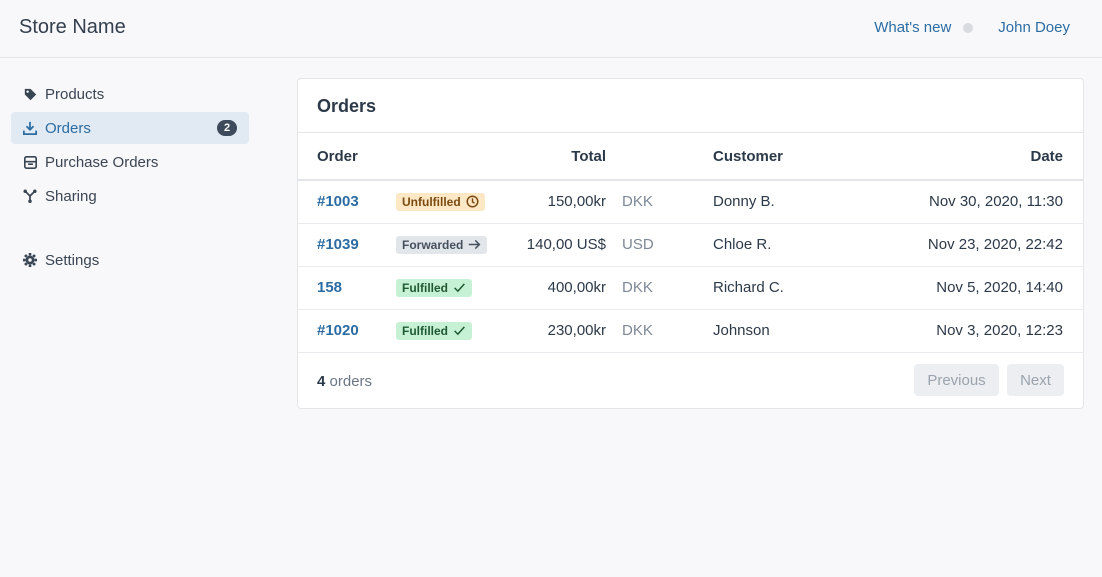 The width and height of the screenshot is (1102, 577). Describe the element at coordinates (330, 287) in the screenshot. I see `order-link: 158` at that location.